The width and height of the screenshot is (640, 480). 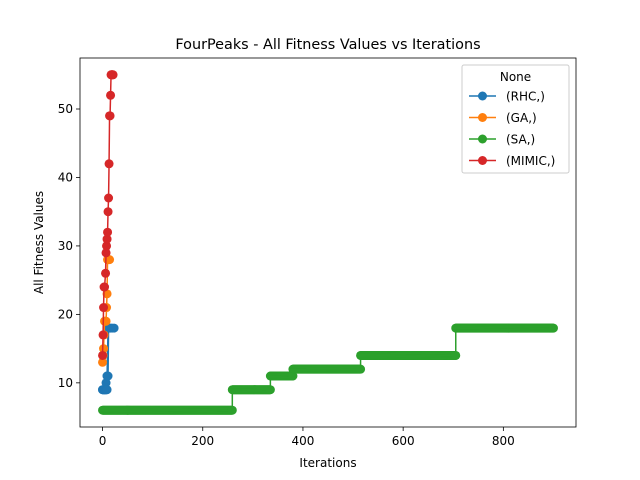 What do you see at coordinates (39, 242) in the screenshot?
I see `y-axis-label: All Fitness Values` at bounding box center [39, 242].